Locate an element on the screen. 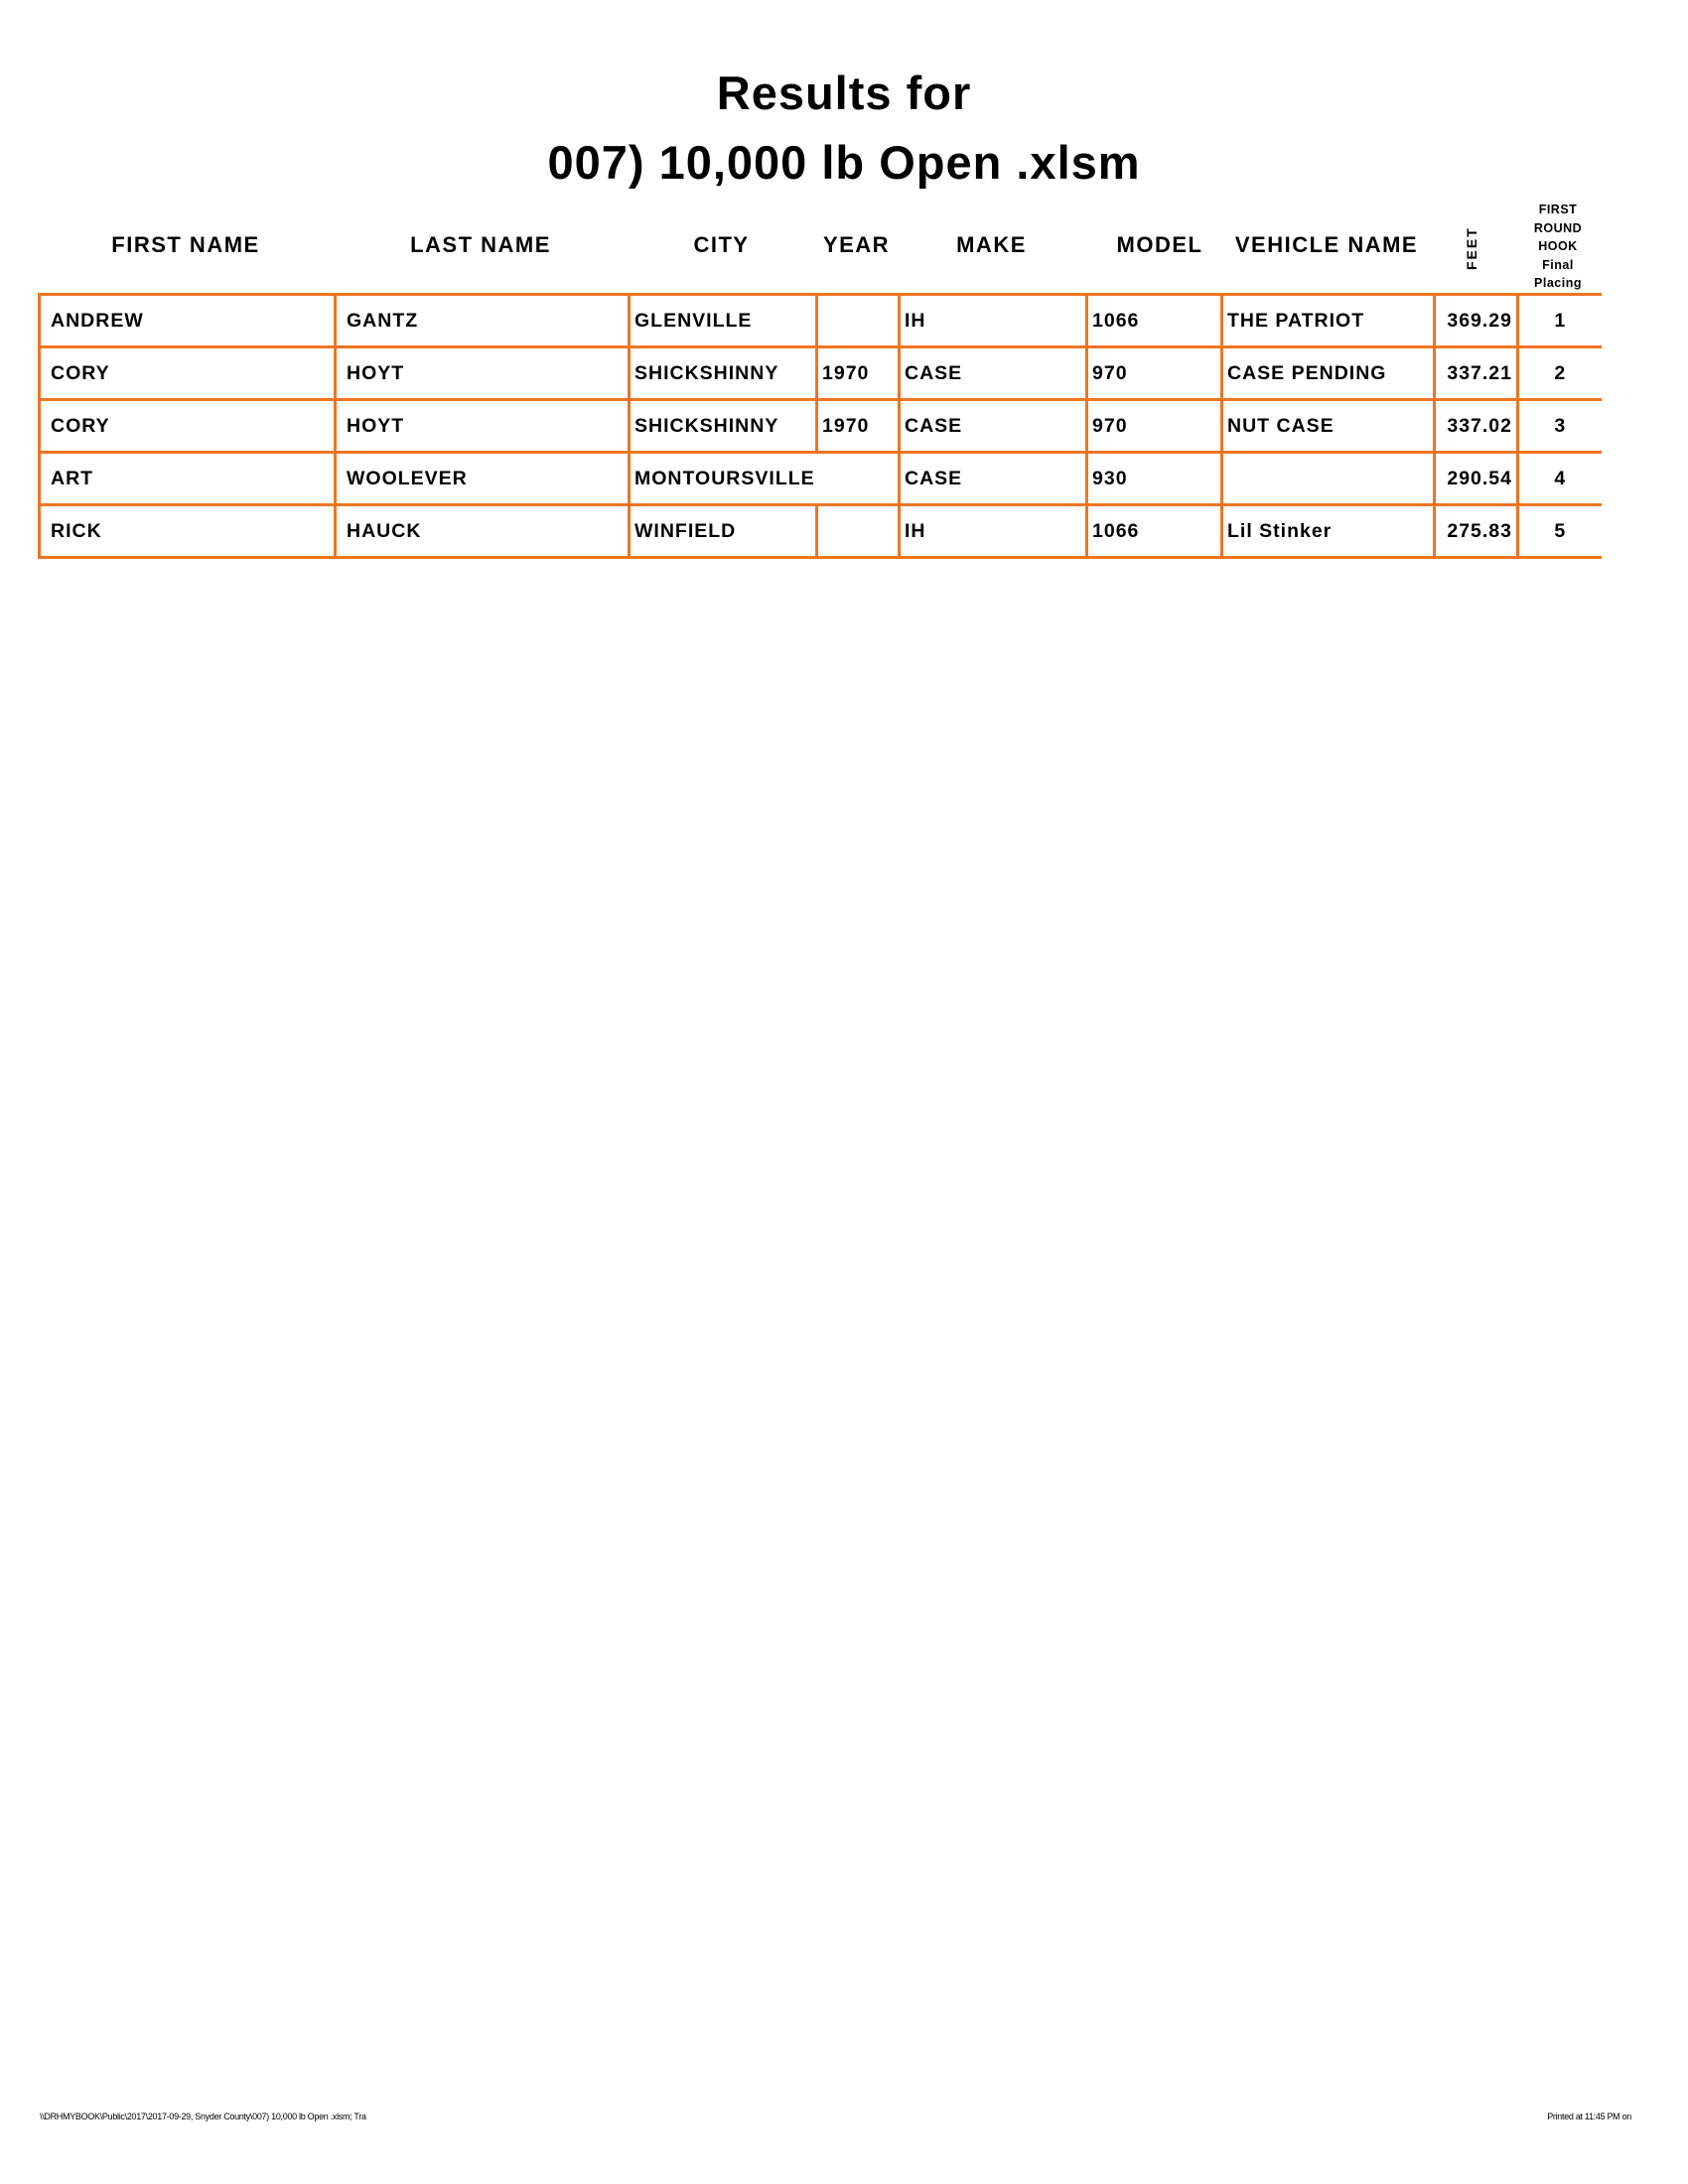  cell-vehicle-name: NUT CASE is located at coordinates (1328, 426).